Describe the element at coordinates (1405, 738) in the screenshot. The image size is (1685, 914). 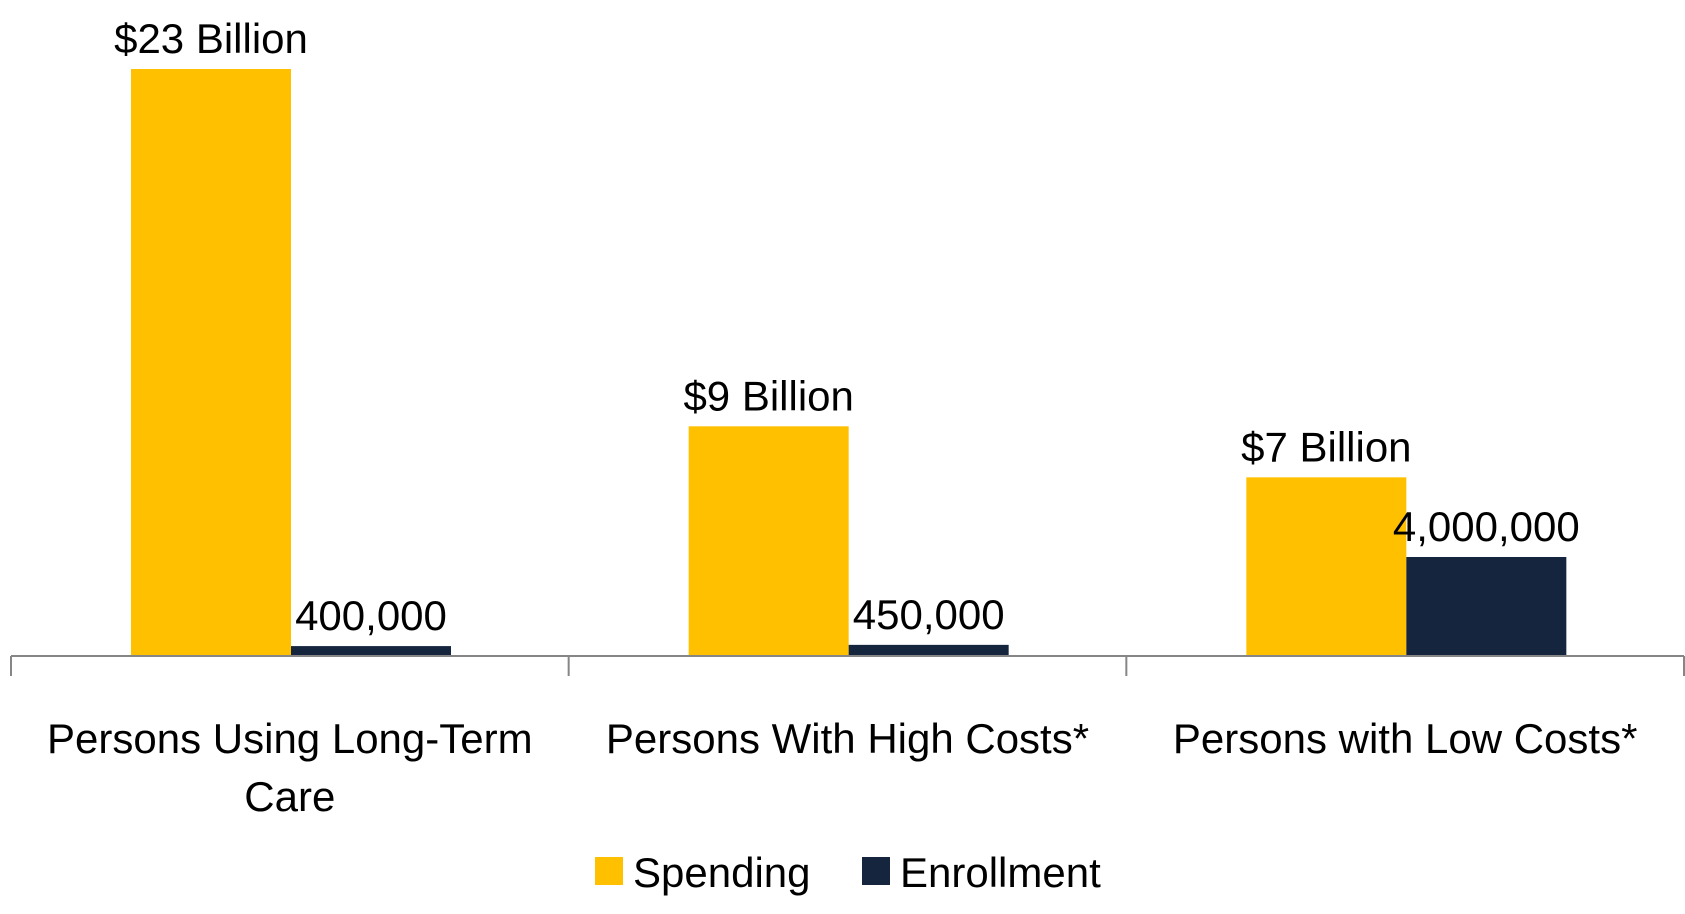
I see `category-label-3: Persons with Low Costs*` at that location.